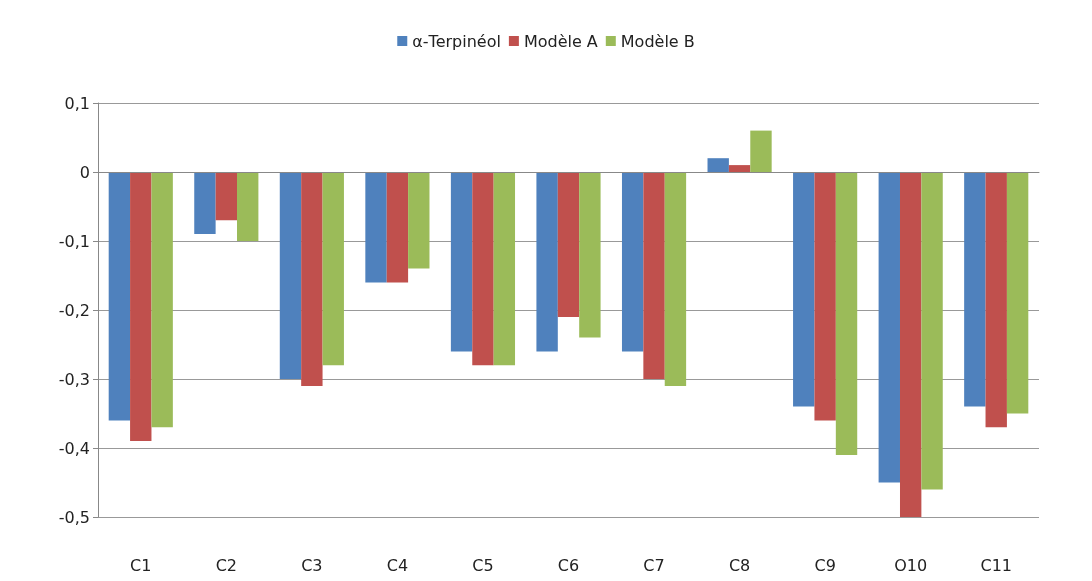 The height and width of the screenshot is (581, 1092). Describe the element at coordinates (312, 565) in the screenshot. I see `x-tick-label: C3` at that location.